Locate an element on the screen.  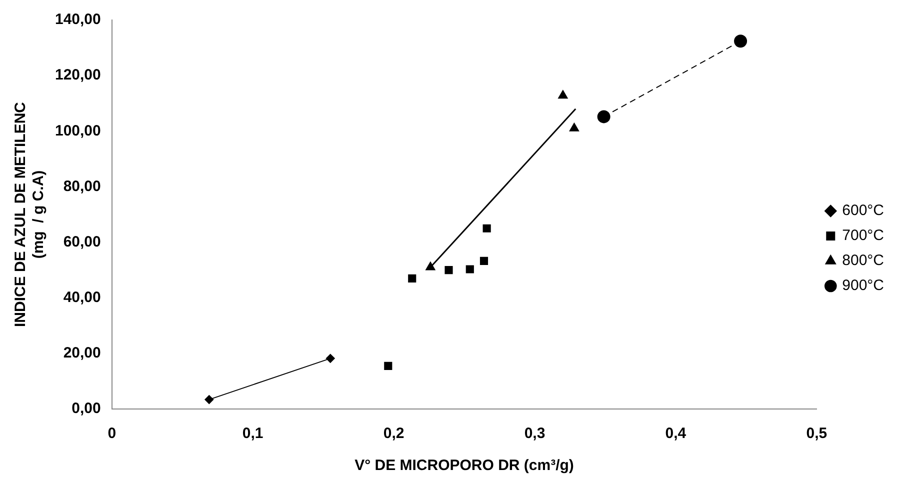
y-tick-label: 0,00 is located at coordinates (86, 409).